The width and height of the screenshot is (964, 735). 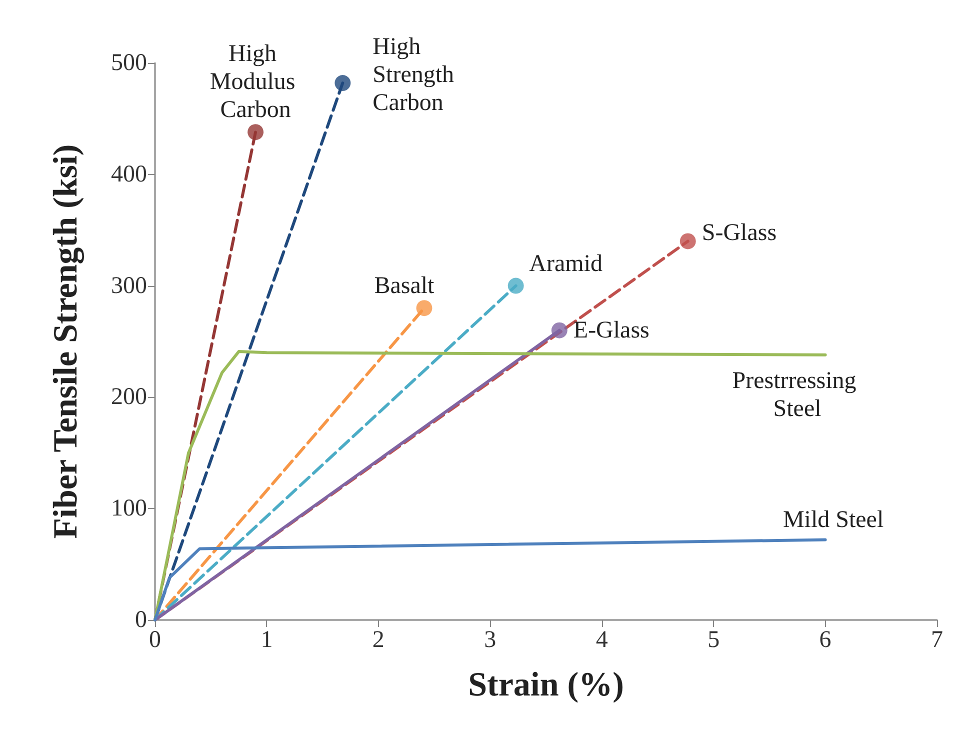 I want to click on y-tick-label: 100, so click(x=129, y=509).